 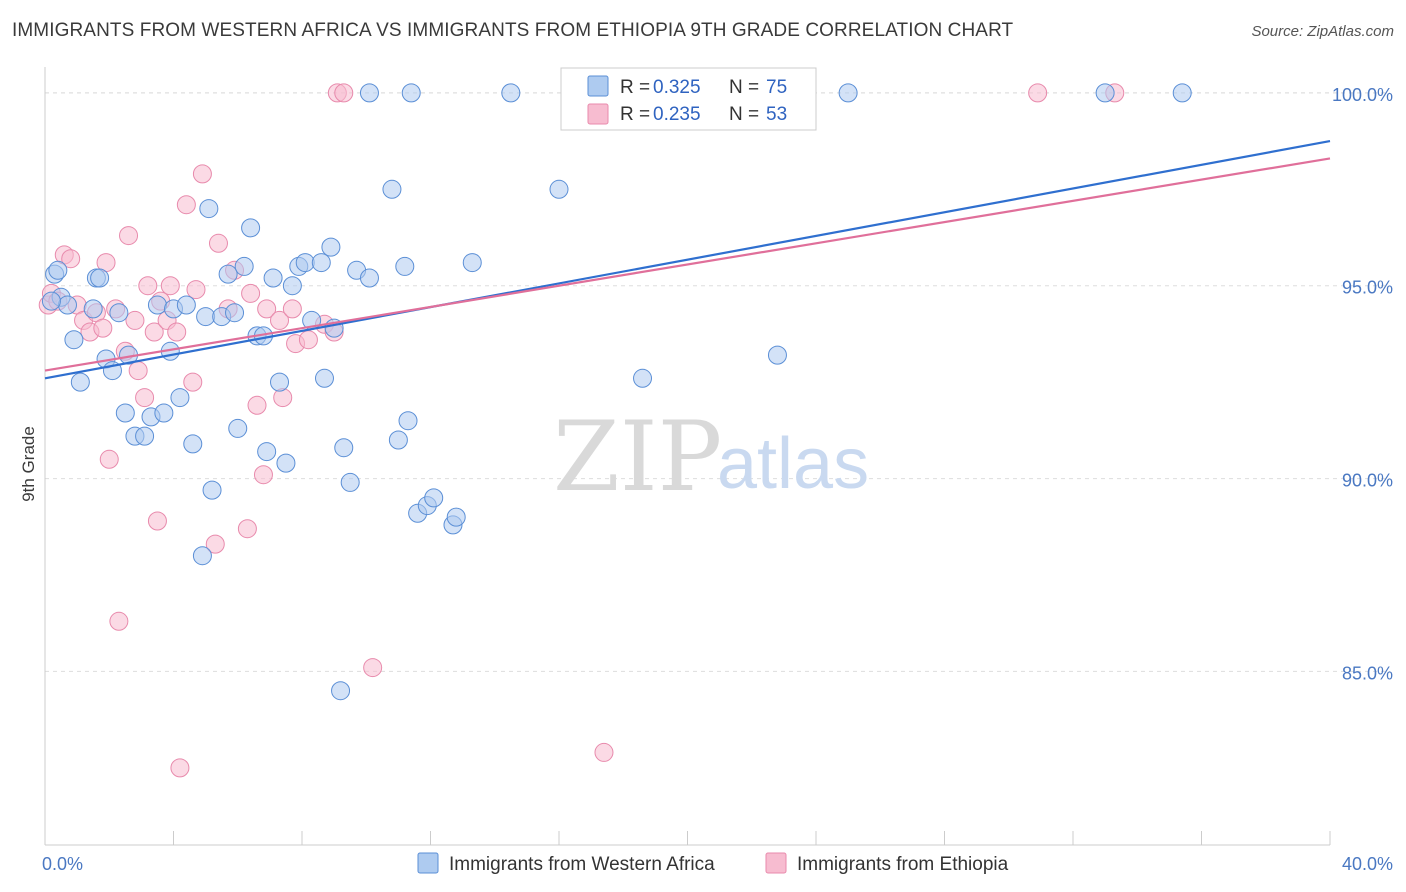 I want to click on watermark: ZIP atlas, so click(x=711, y=457).